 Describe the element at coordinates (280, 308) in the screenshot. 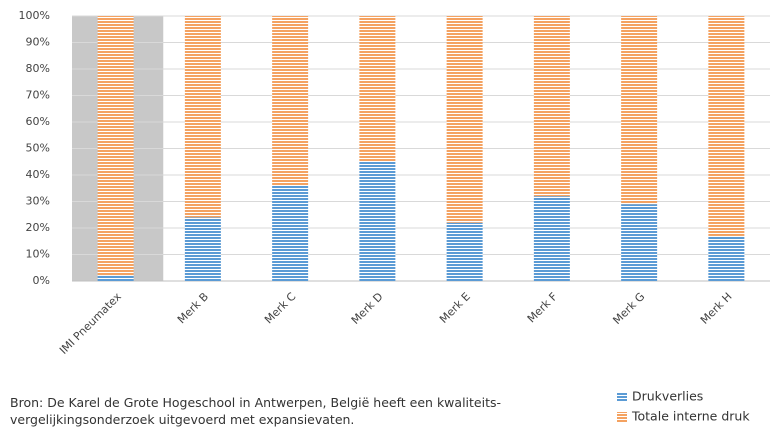

I see `x-tick-label: Merk C` at that location.